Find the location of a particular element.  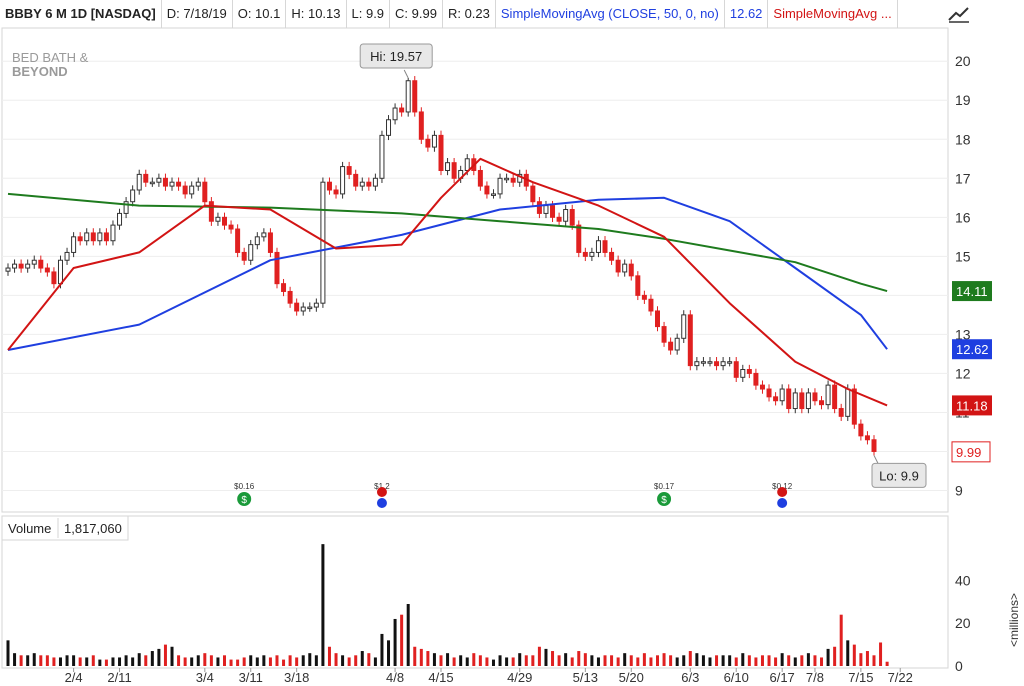

logo-line1: BED BATH & is located at coordinates (50, 57).